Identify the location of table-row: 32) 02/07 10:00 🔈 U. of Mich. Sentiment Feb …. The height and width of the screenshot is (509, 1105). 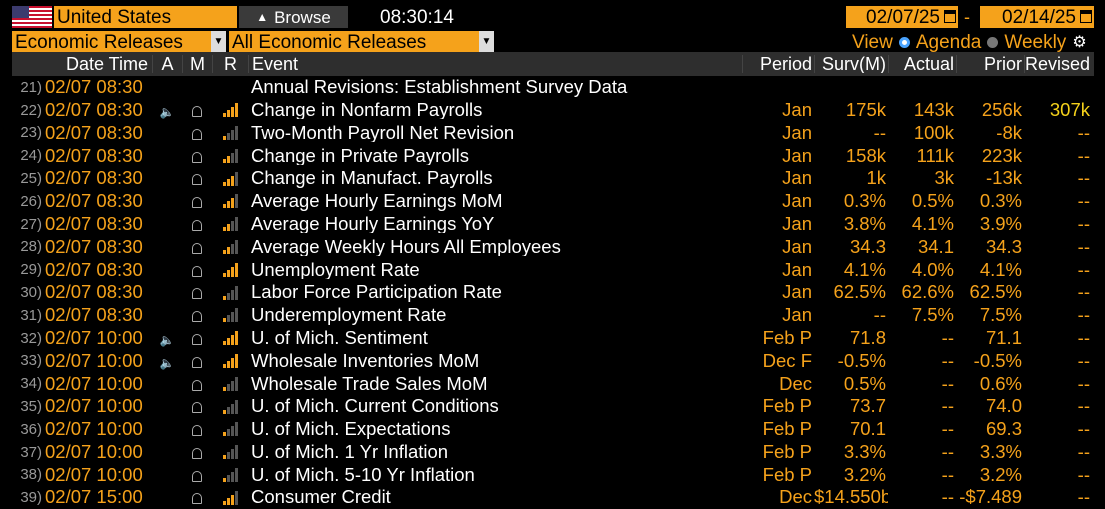
(553, 338).